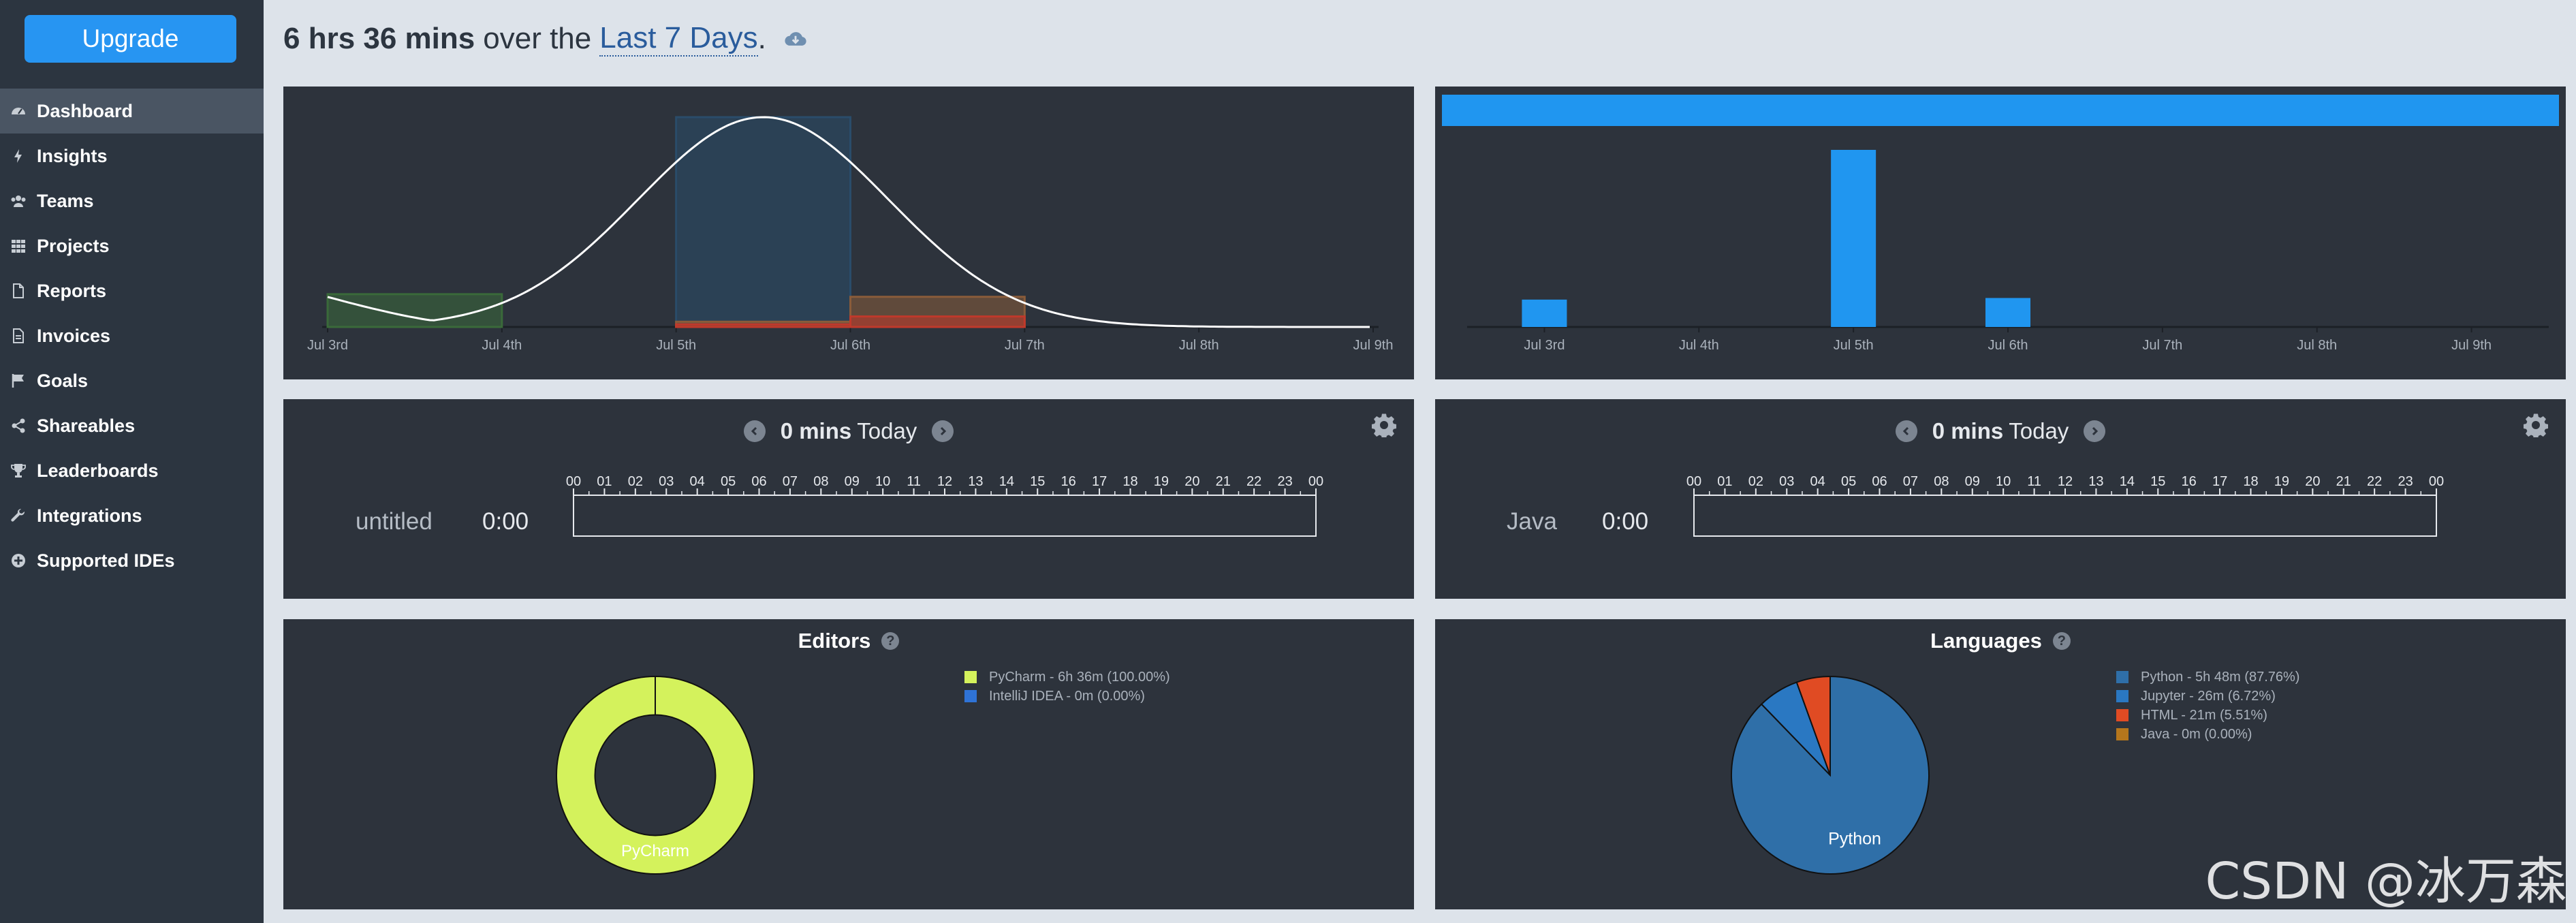  Describe the element at coordinates (537, 38) in the screenshot. I see `header-over-the: over the` at that location.